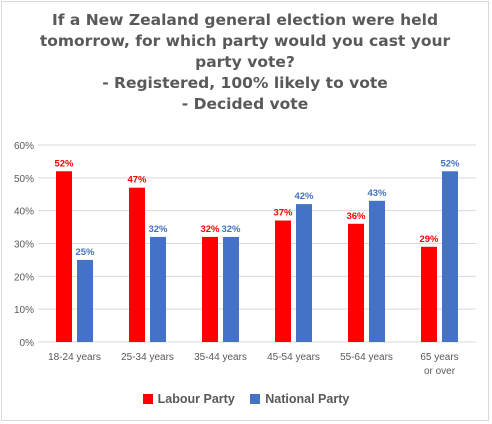 The height and width of the screenshot is (424, 492). Describe the element at coordinates (147, 357) in the screenshot. I see `x-tick-label: 25-34 years` at that location.